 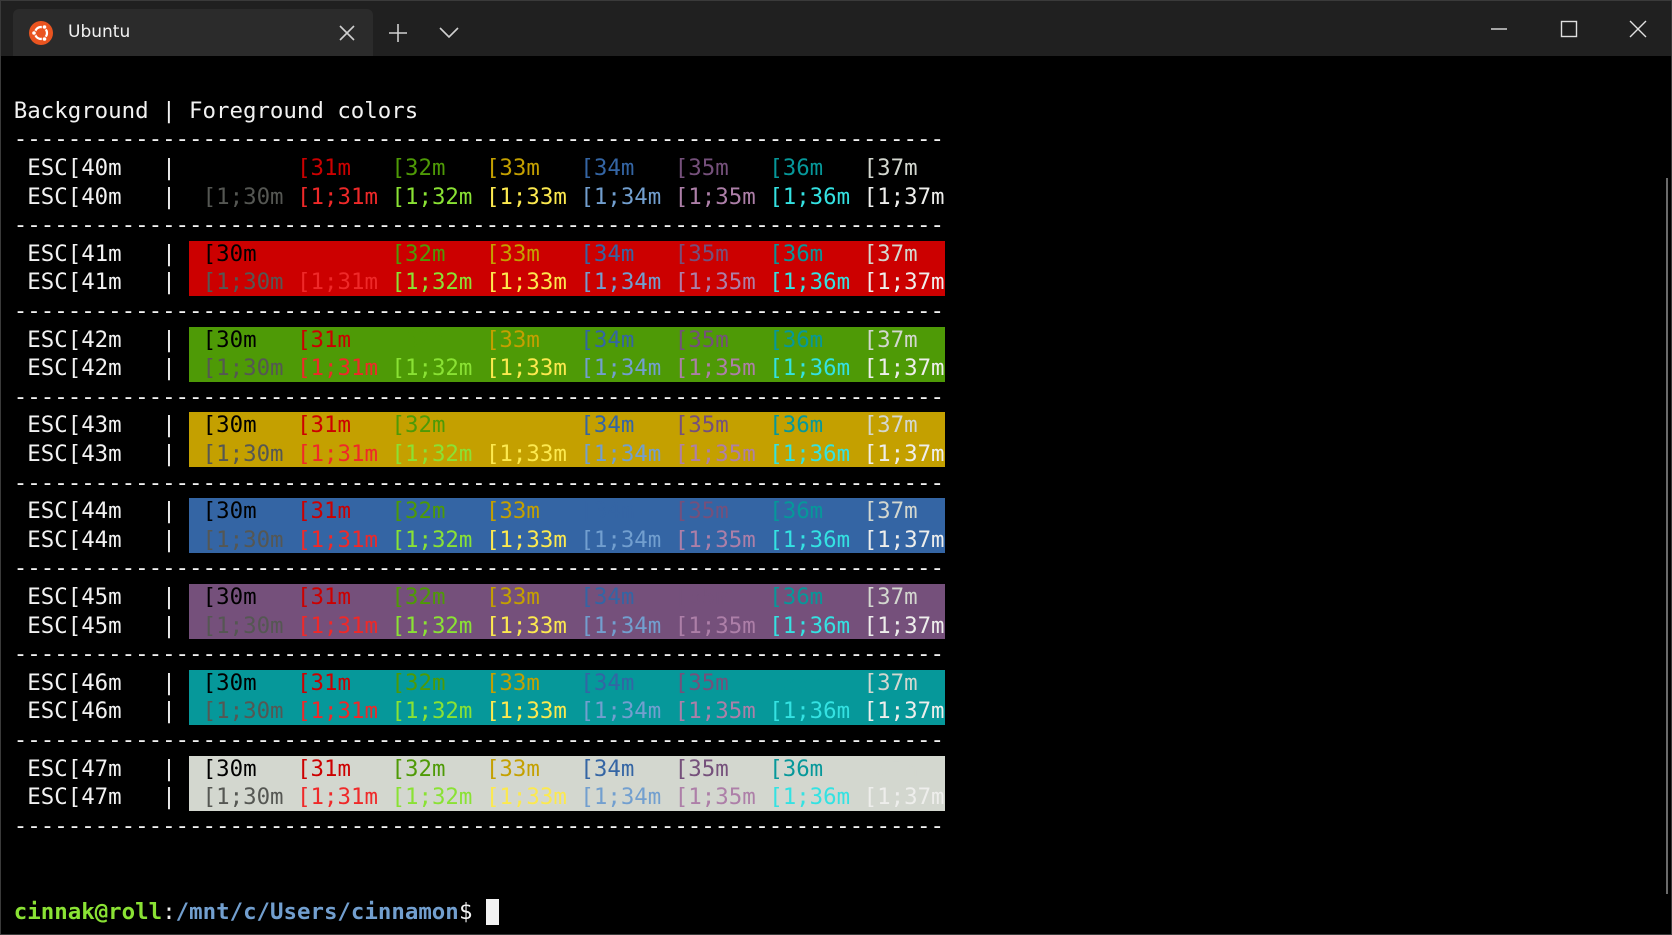 What do you see at coordinates (449, 32) in the screenshot?
I see `dropdown-button` at bounding box center [449, 32].